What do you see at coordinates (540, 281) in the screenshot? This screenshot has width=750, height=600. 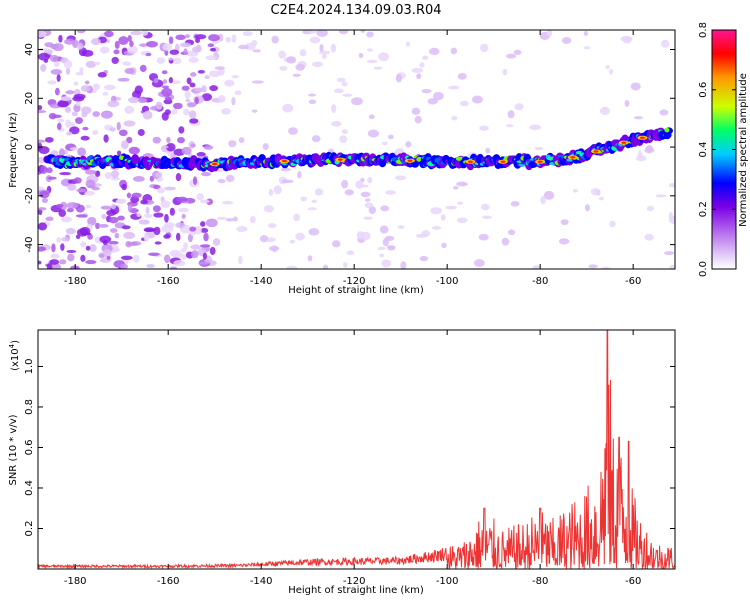 I see `spectrogram-x-tick-label: -80` at bounding box center [540, 281].